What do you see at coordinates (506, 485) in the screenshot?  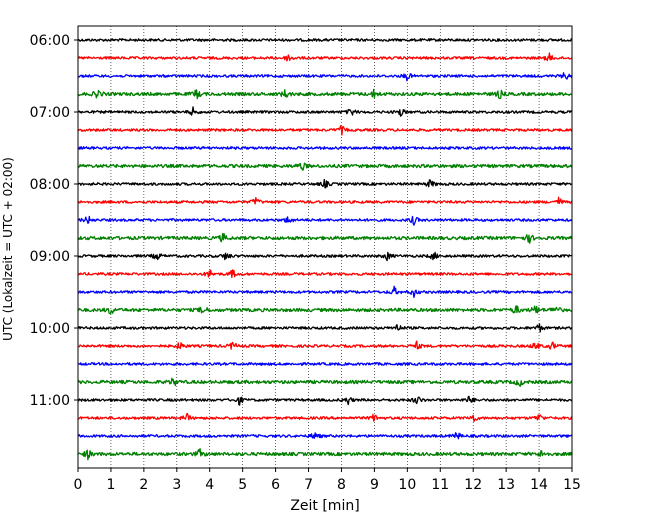 I see `x-tick-label: 13` at bounding box center [506, 485].